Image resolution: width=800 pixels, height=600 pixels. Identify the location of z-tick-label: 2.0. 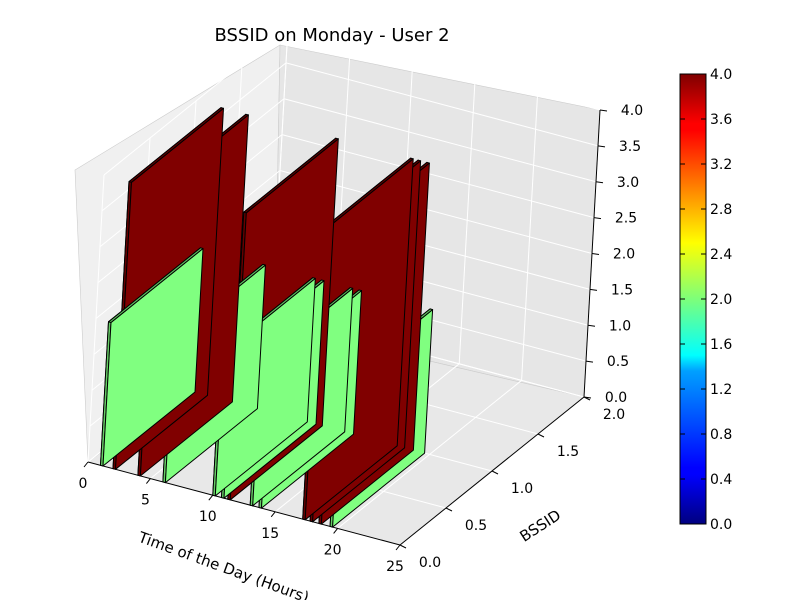
(624, 255).